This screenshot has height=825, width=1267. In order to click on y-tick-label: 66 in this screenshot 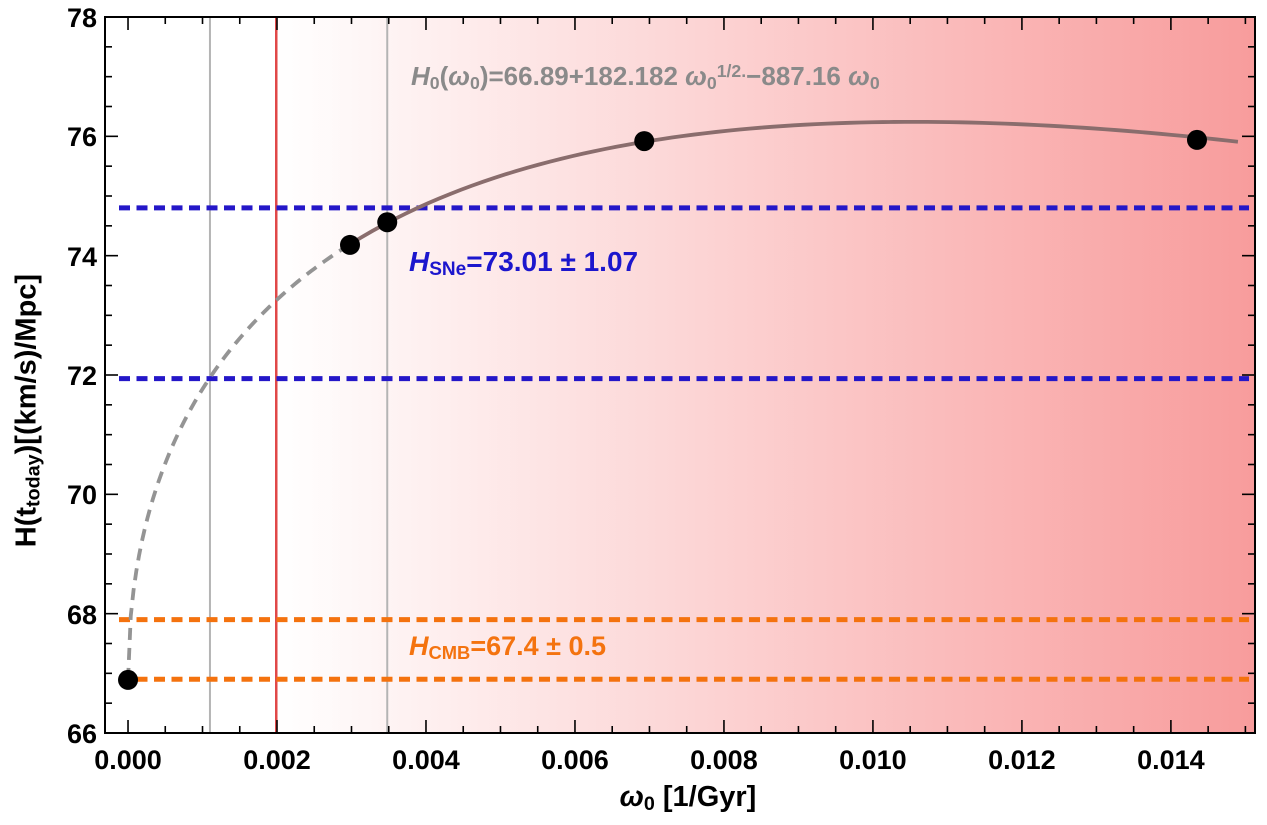, I will do `click(81, 734)`.